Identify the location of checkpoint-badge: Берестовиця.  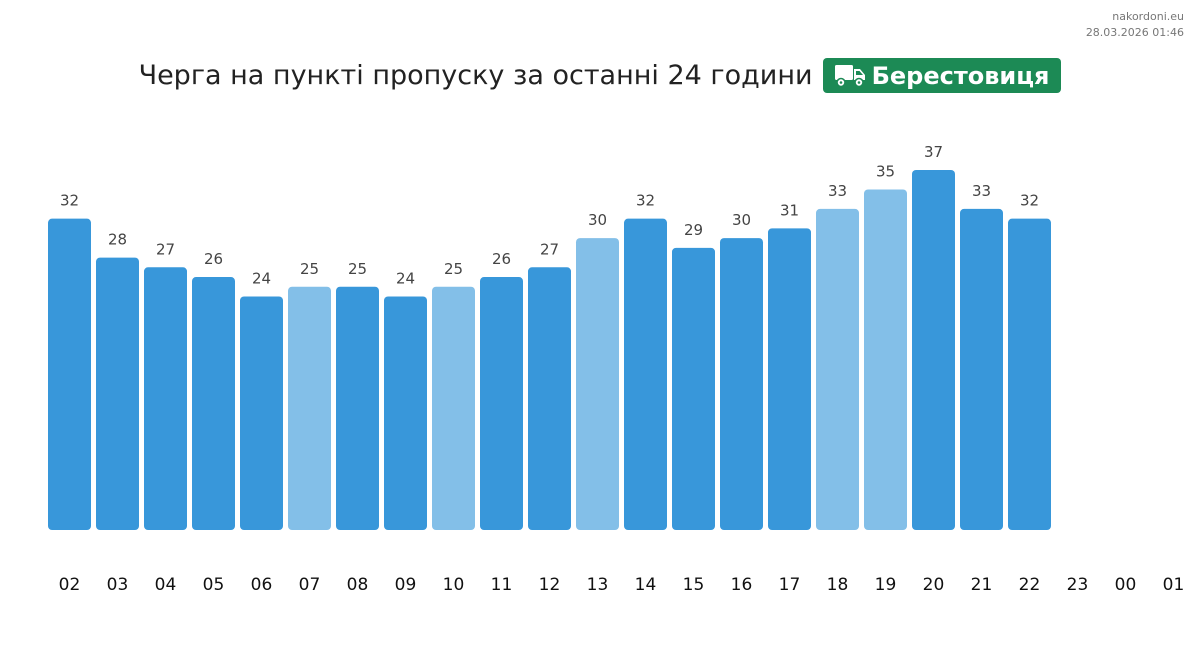
(942, 75).